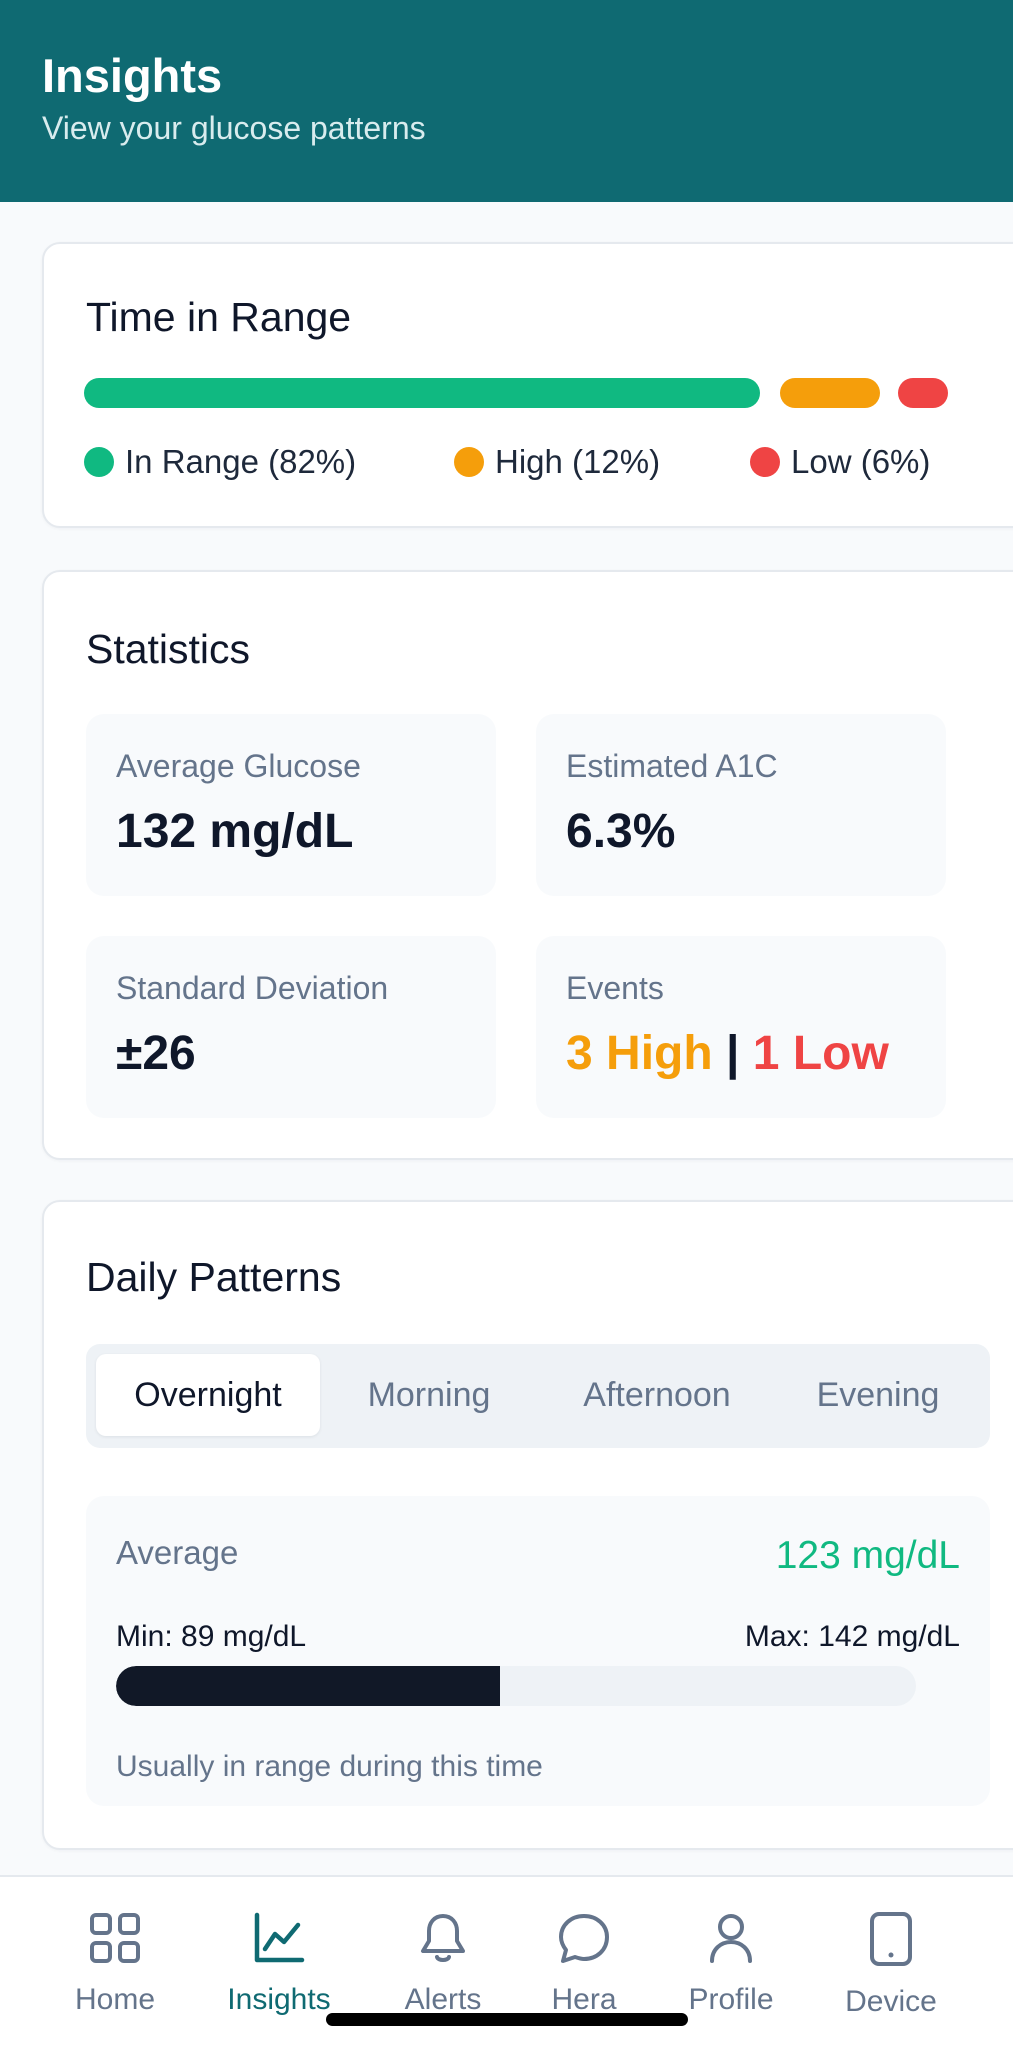 This screenshot has width=1013, height=2048. What do you see at coordinates (891, 2001) in the screenshot?
I see `nav-device-label: Device` at bounding box center [891, 2001].